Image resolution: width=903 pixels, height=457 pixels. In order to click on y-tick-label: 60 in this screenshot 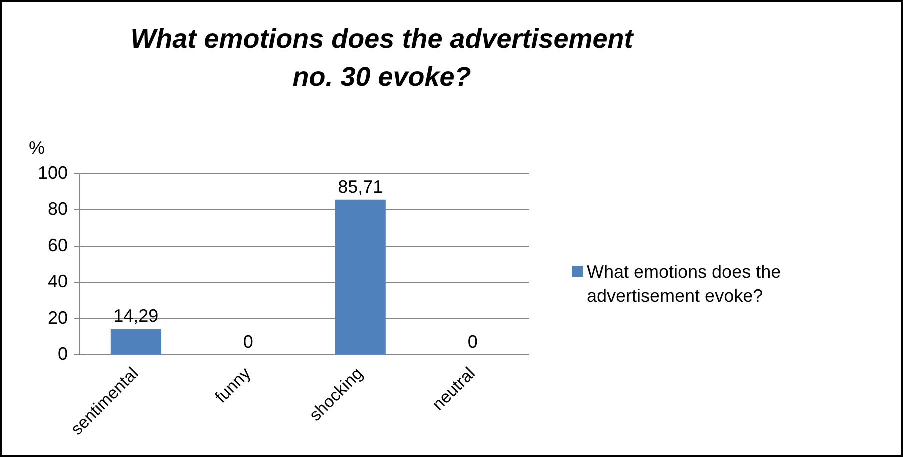, I will do `click(58, 245)`.